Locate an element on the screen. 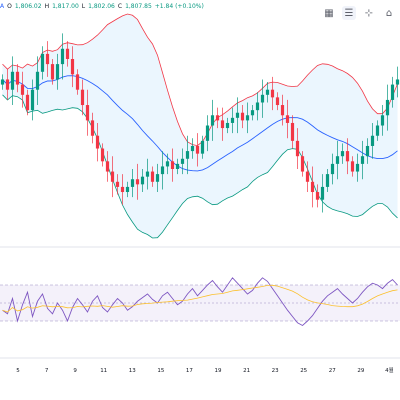  date-tick-label: 17 is located at coordinates (189, 371).